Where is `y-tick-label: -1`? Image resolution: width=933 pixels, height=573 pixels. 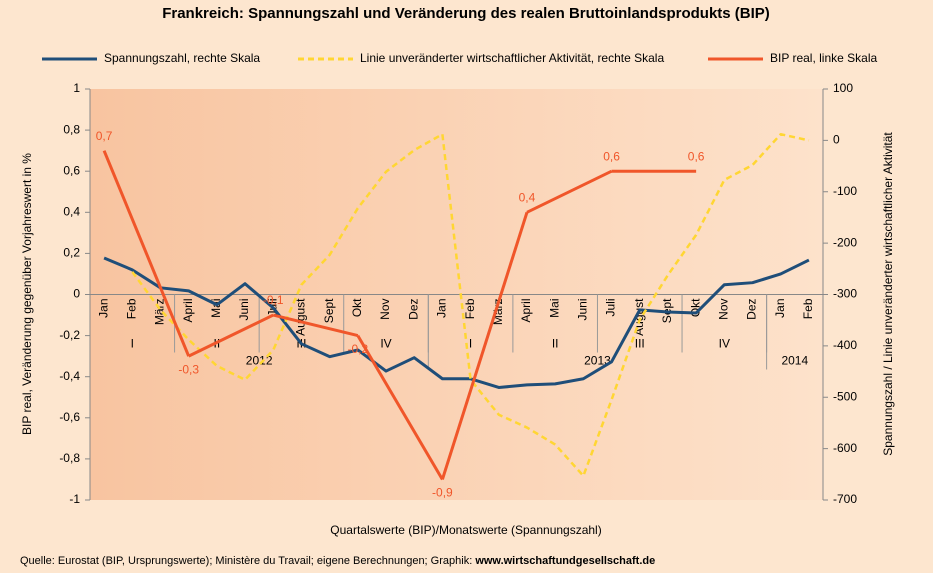
y-tick-label: -1 is located at coordinates (74, 499).